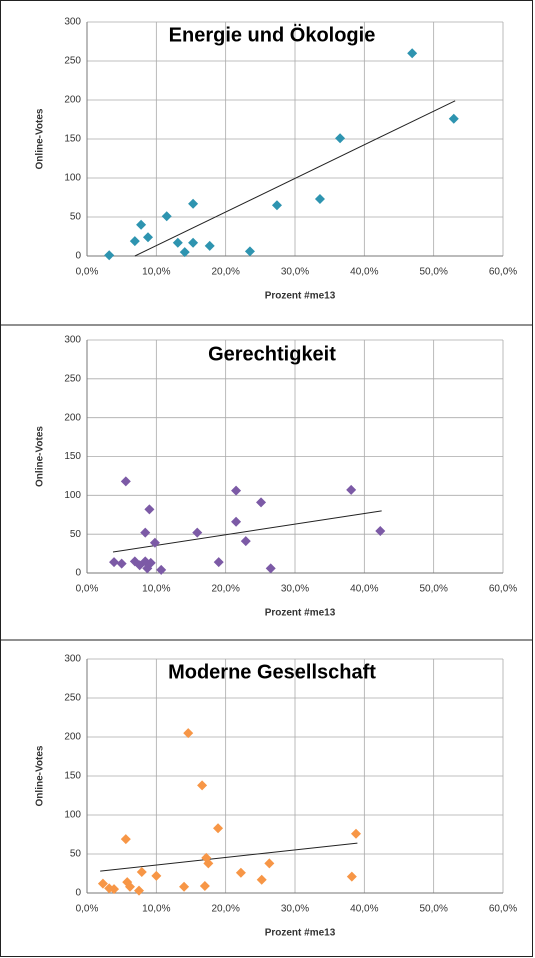 The width and height of the screenshot is (535, 958). Describe the element at coordinates (272, 354) in the screenshot. I see `chart-title: Gerechtigkeit` at that location.